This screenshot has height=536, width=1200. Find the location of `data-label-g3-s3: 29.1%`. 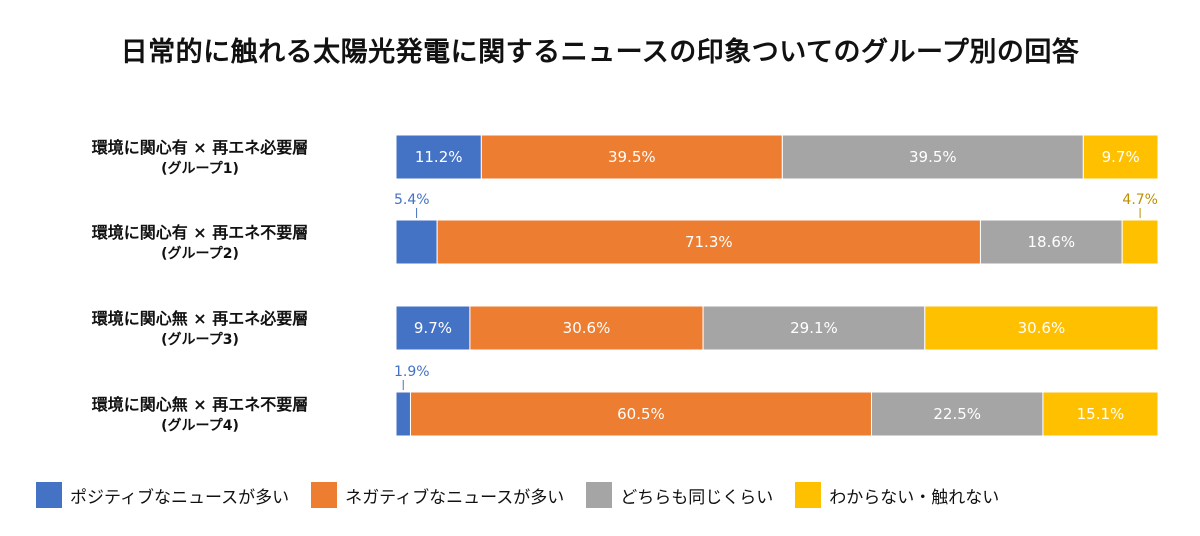

data-label-g3-s3: 29.1% is located at coordinates (814, 328).